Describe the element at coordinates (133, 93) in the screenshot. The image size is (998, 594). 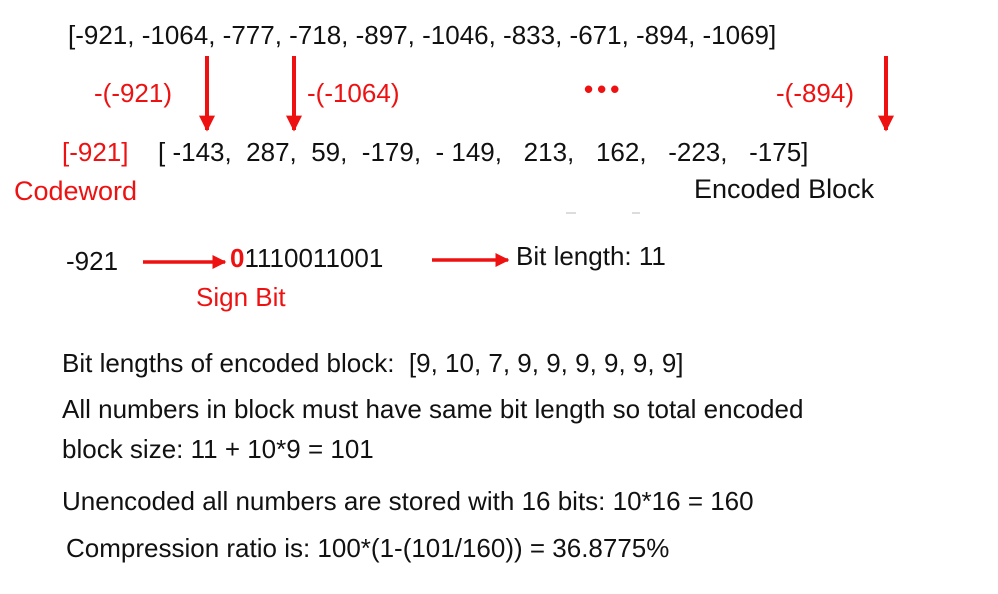
I see `subtraction-label-first: -(-921)` at that location.